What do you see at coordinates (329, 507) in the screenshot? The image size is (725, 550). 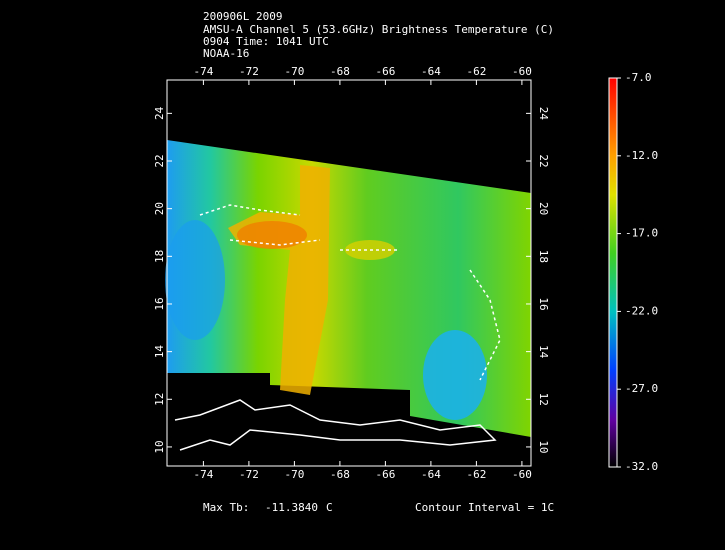 I see `footer-unit: C` at bounding box center [329, 507].